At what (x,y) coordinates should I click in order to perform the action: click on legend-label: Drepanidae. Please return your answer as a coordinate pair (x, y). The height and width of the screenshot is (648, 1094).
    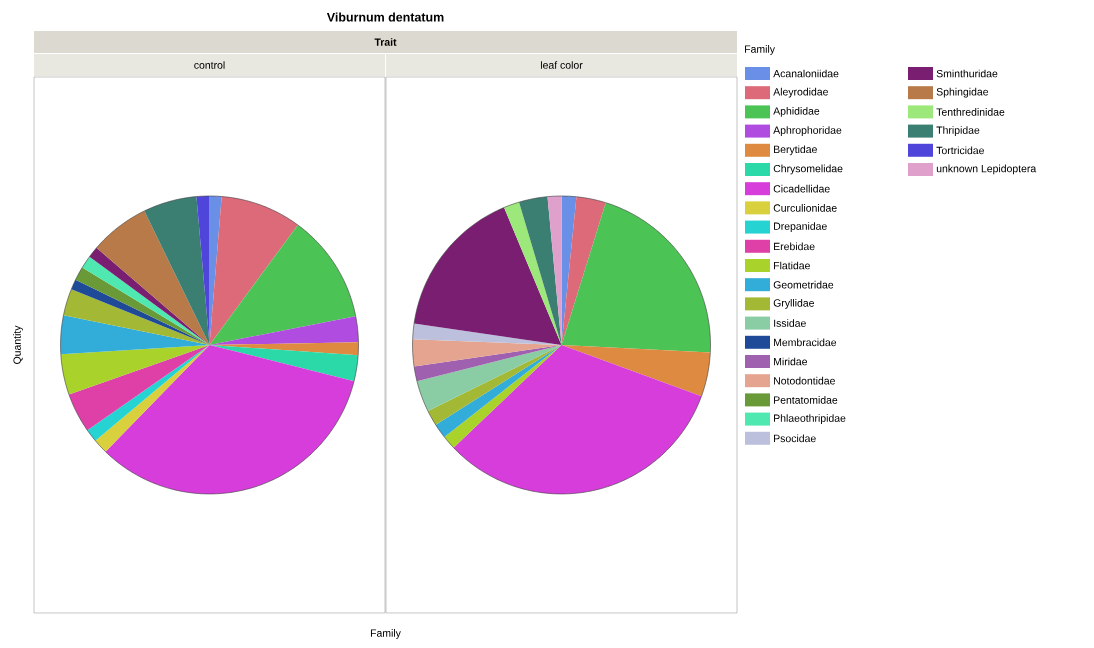
    Looking at the image, I should click on (800, 227).